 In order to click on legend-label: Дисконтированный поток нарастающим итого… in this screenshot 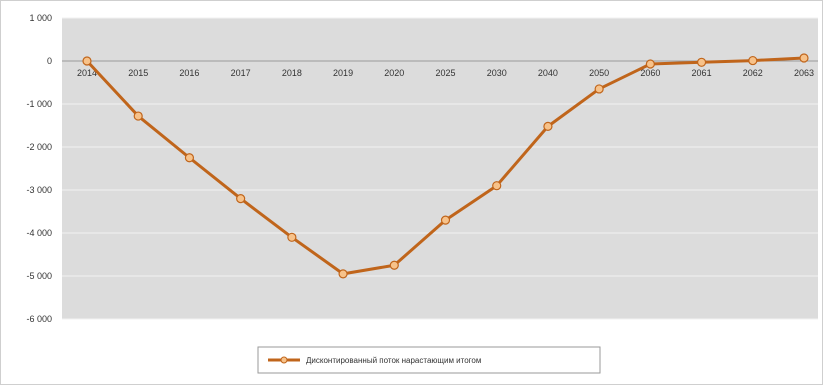, I will do `click(393, 360)`.